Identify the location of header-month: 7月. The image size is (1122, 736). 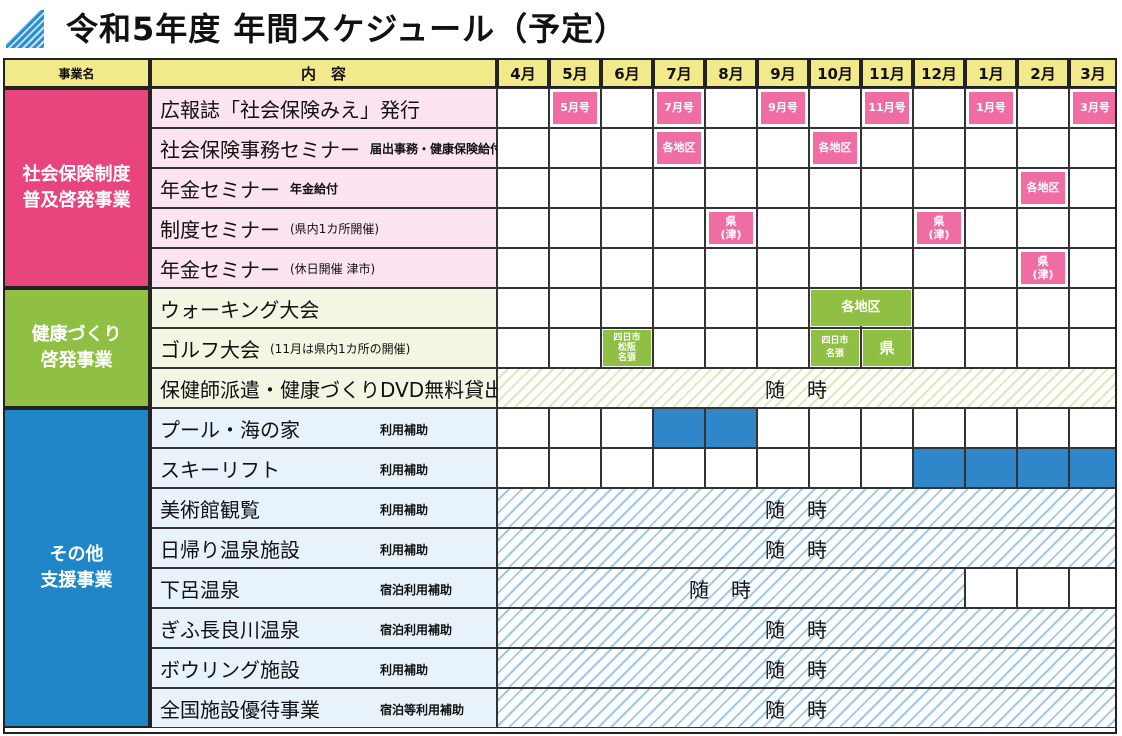
(679, 73).